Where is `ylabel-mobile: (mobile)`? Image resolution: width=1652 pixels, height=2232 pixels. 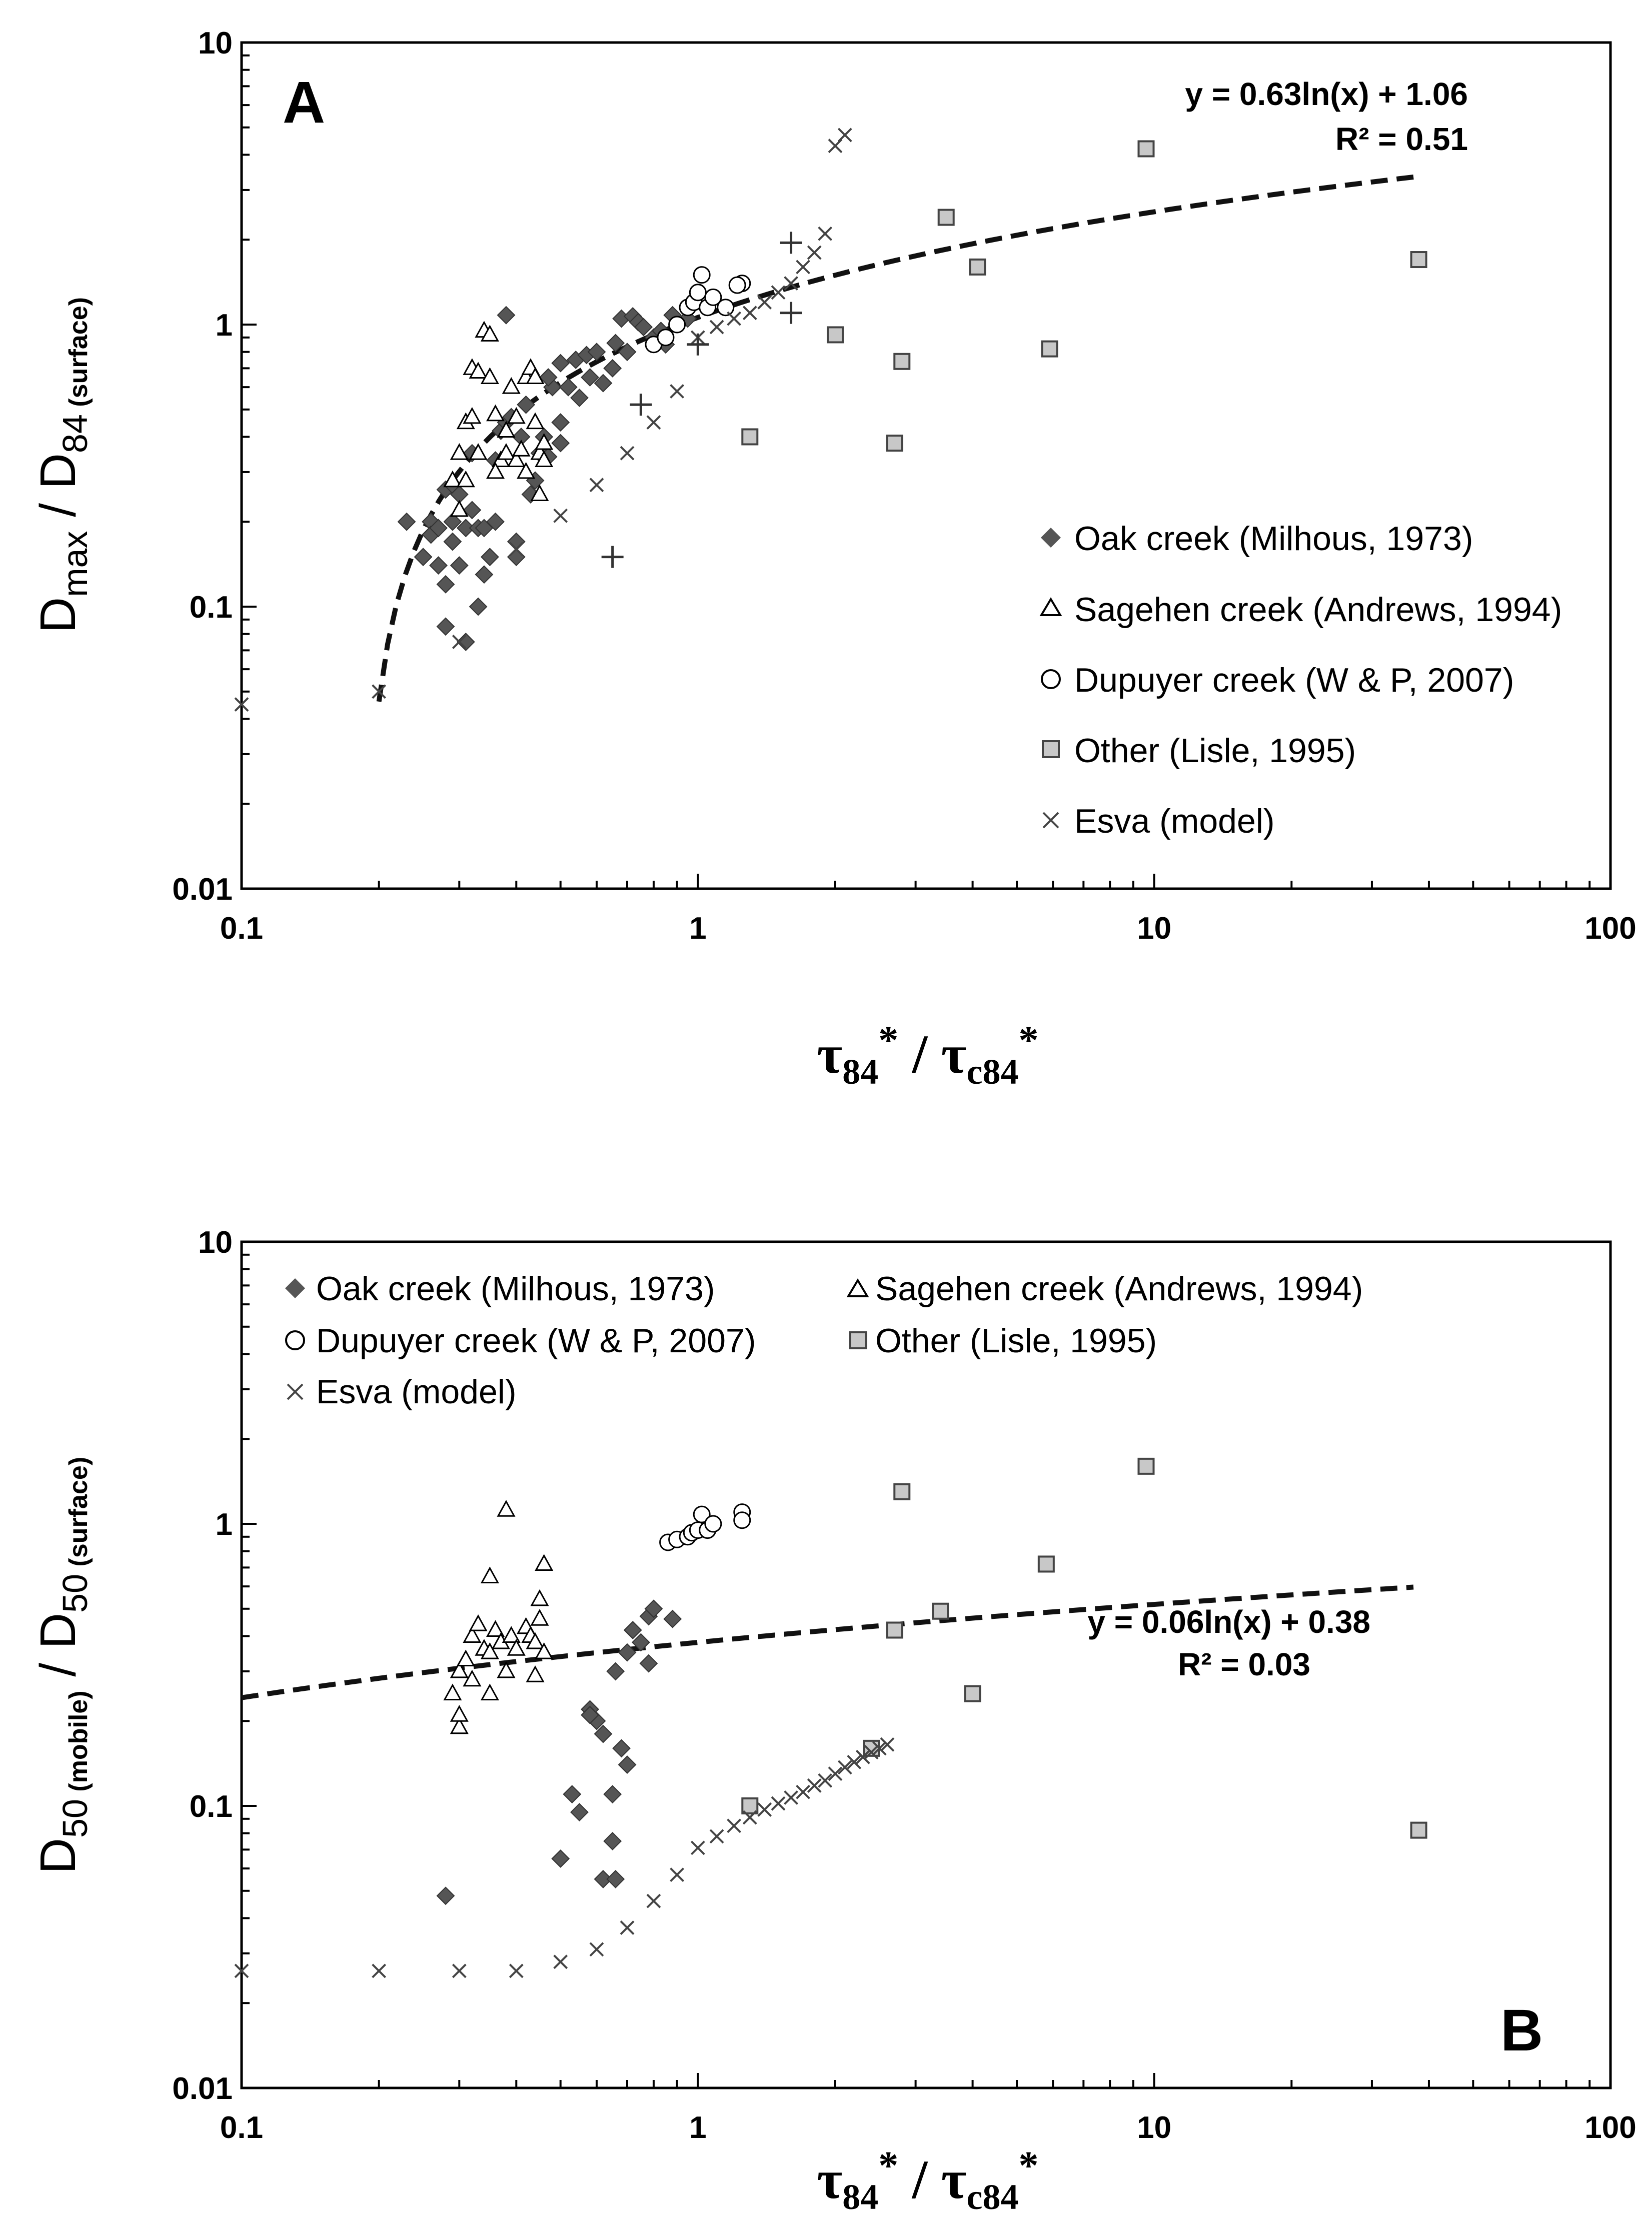
ylabel-mobile: (mobile) is located at coordinates (78, 1744).